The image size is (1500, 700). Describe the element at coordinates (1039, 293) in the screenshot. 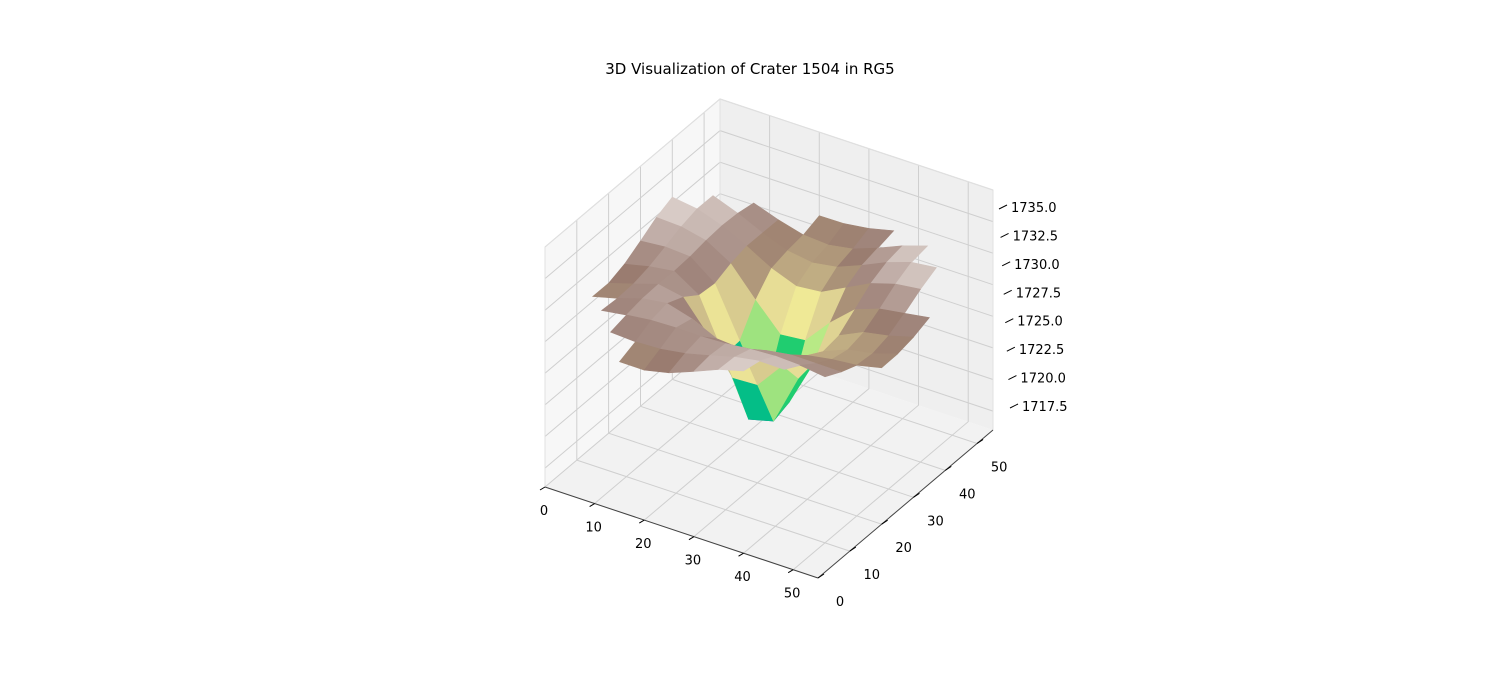

I see `z-tick-label: 1727.5` at that location.